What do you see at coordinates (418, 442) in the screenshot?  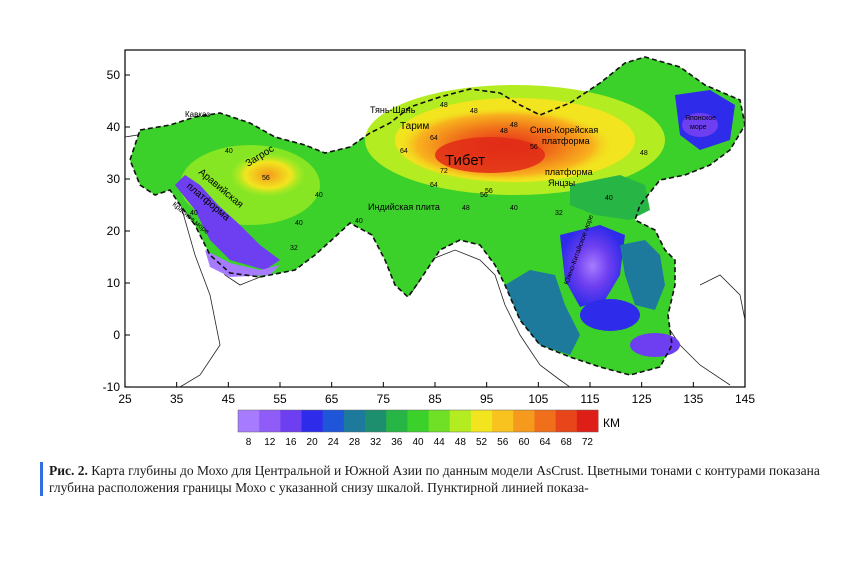 I see `colorbar-tick-label: 40` at bounding box center [418, 442].